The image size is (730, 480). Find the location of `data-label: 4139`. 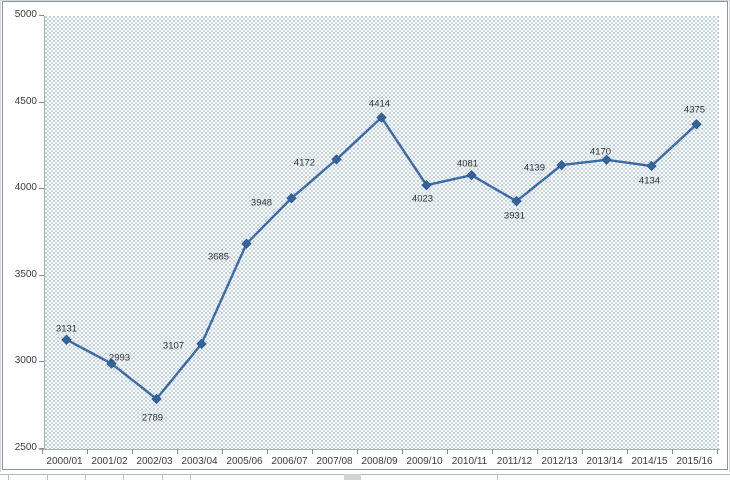

data-label: 4139 is located at coordinates (534, 168).